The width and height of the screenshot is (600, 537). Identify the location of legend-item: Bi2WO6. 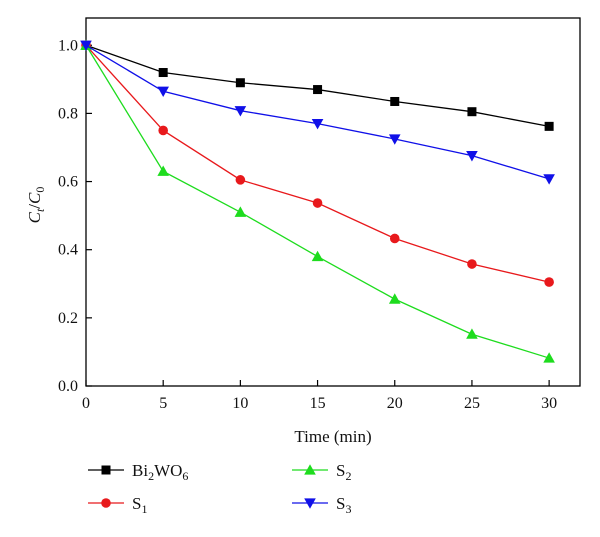
(138, 472).